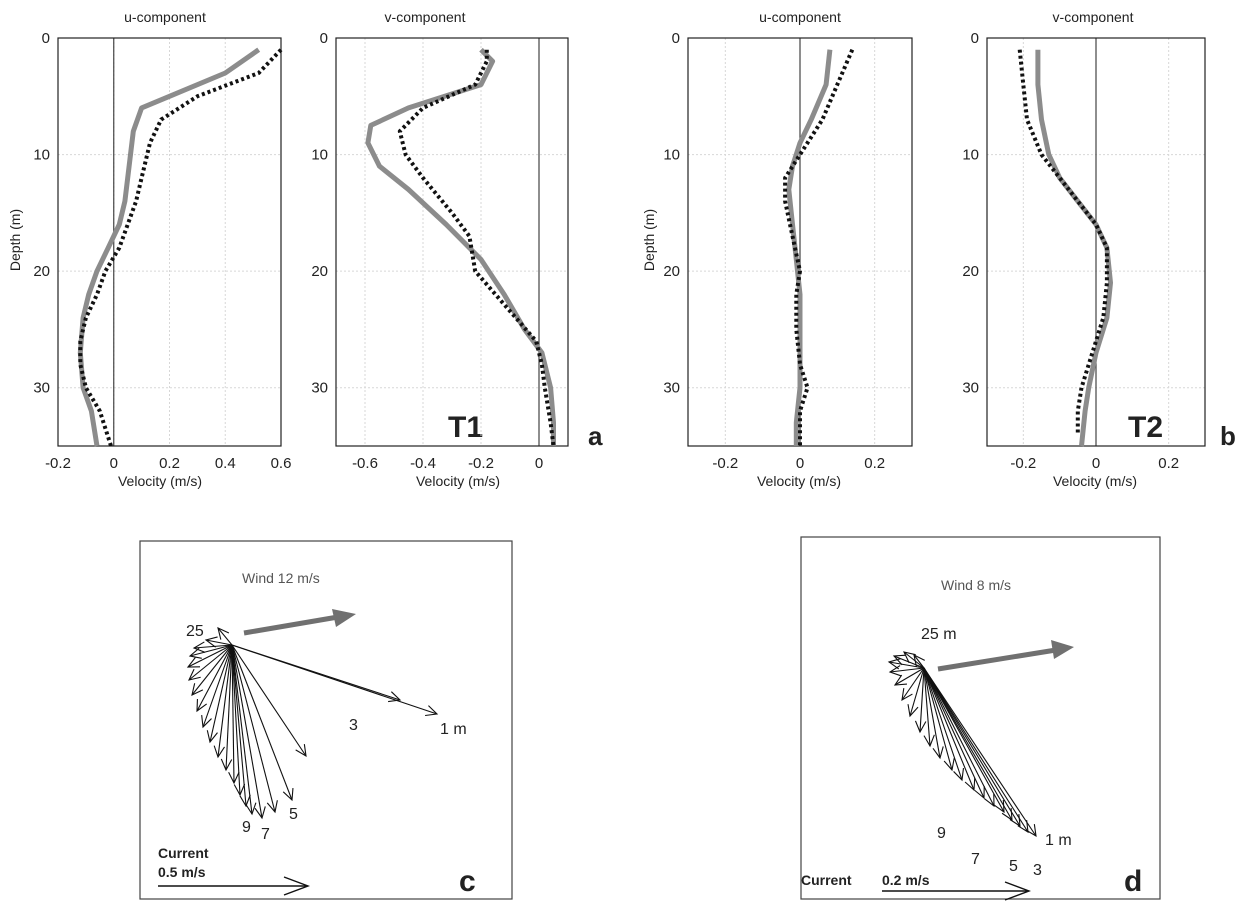 The width and height of the screenshot is (1251, 905). Describe the element at coordinates (1095, 481) in the screenshot. I see `plot-b-v-xlabel: Velocity (m/s)` at that location.